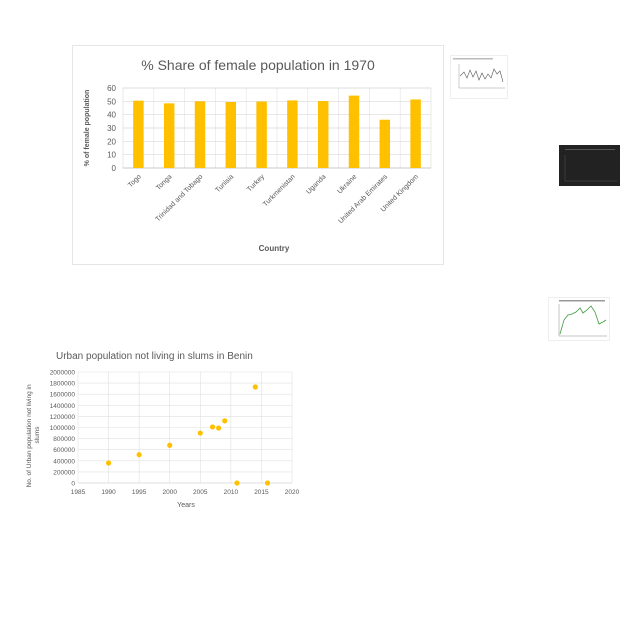 The height and width of the screenshot is (640, 640). Describe the element at coordinates (224, 183) in the screenshot. I see `bar-xtick-label: Tunisia` at that location.